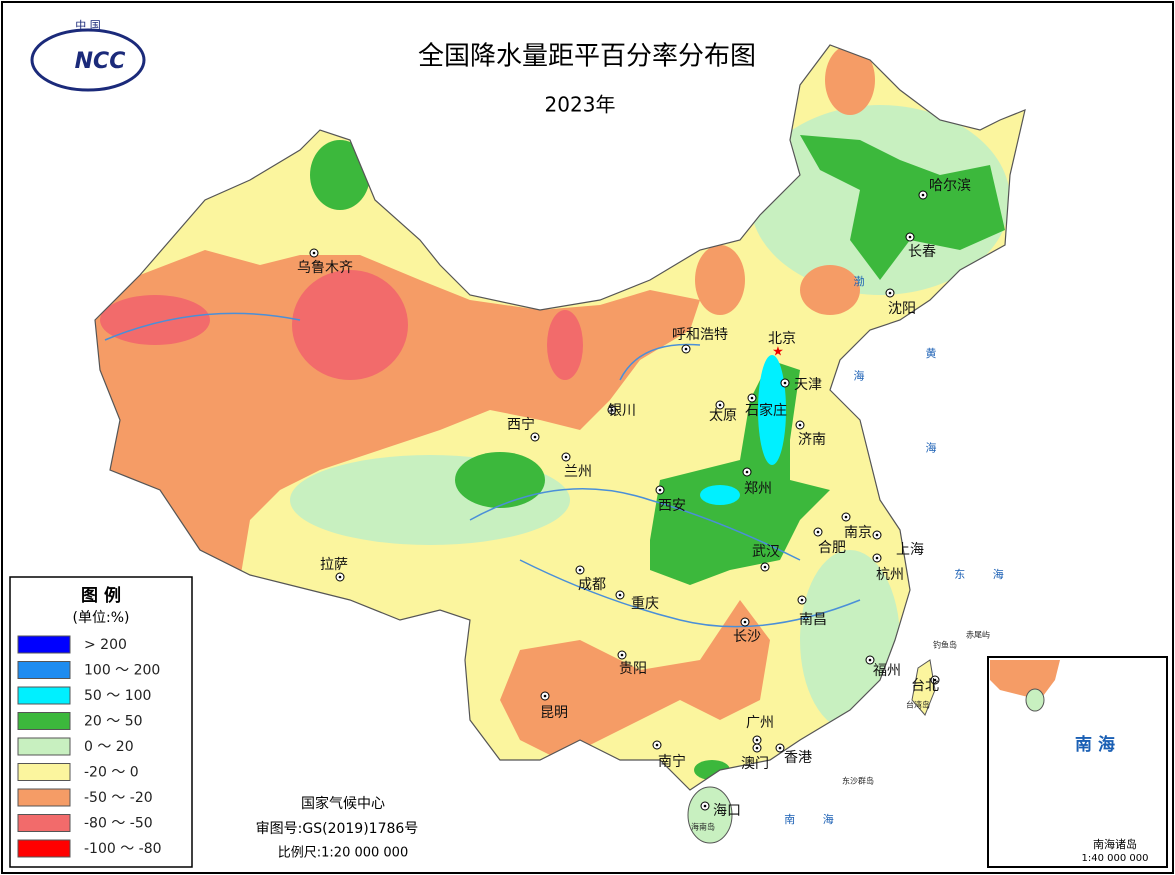  What do you see at coordinates (101, 618) in the screenshot?
I see `legend-unit: (单位:%)` at bounding box center [101, 618].